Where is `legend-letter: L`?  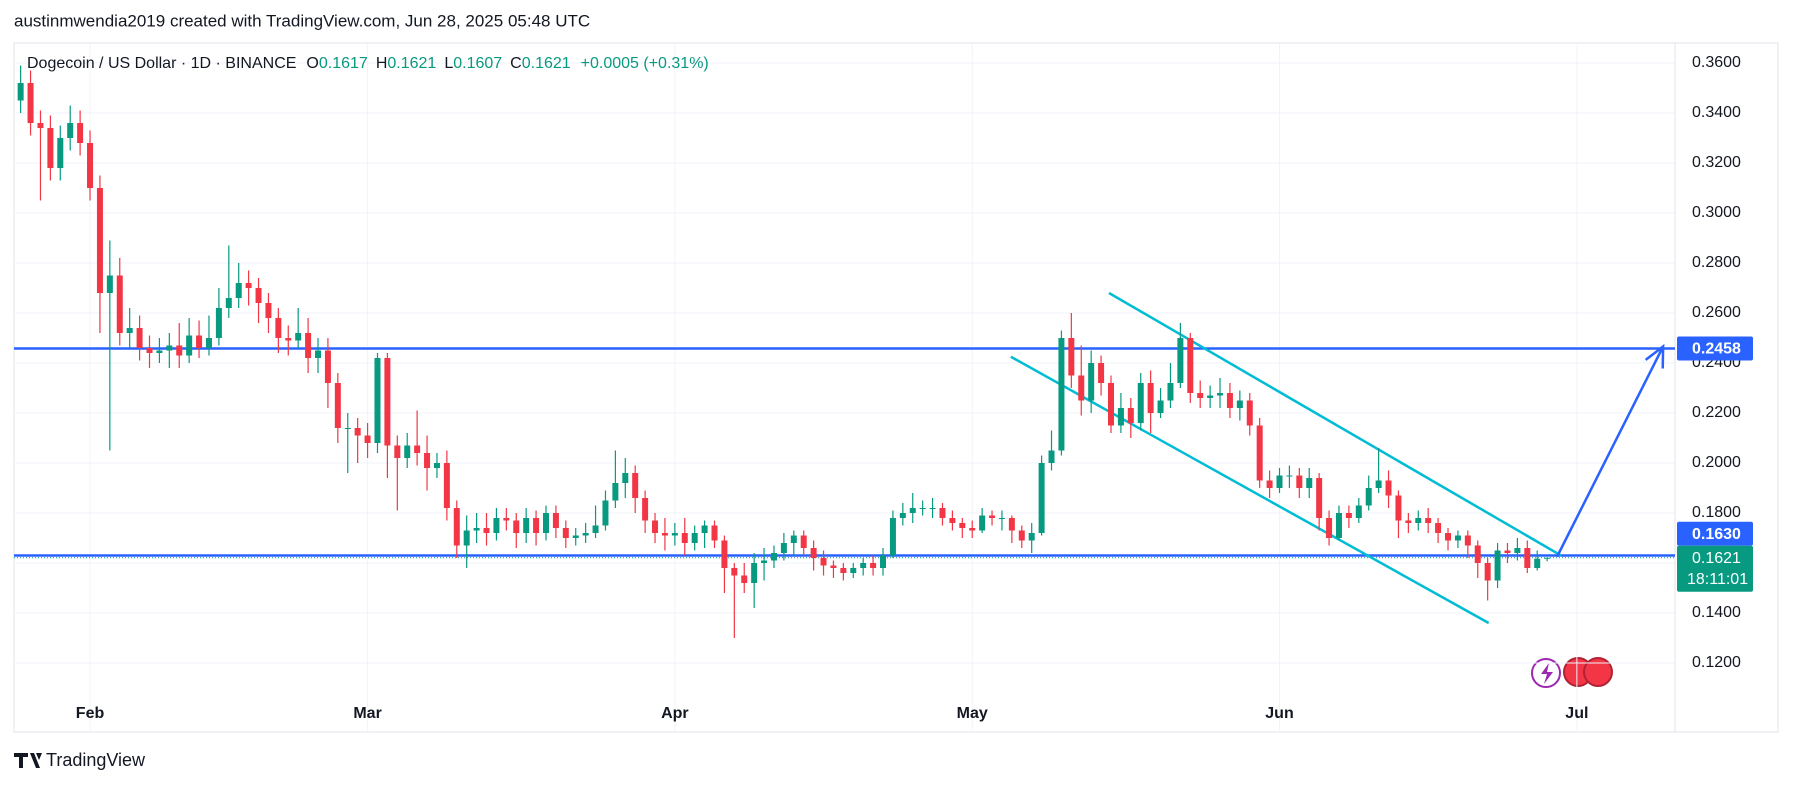
legend-letter: L is located at coordinates (448, 63).